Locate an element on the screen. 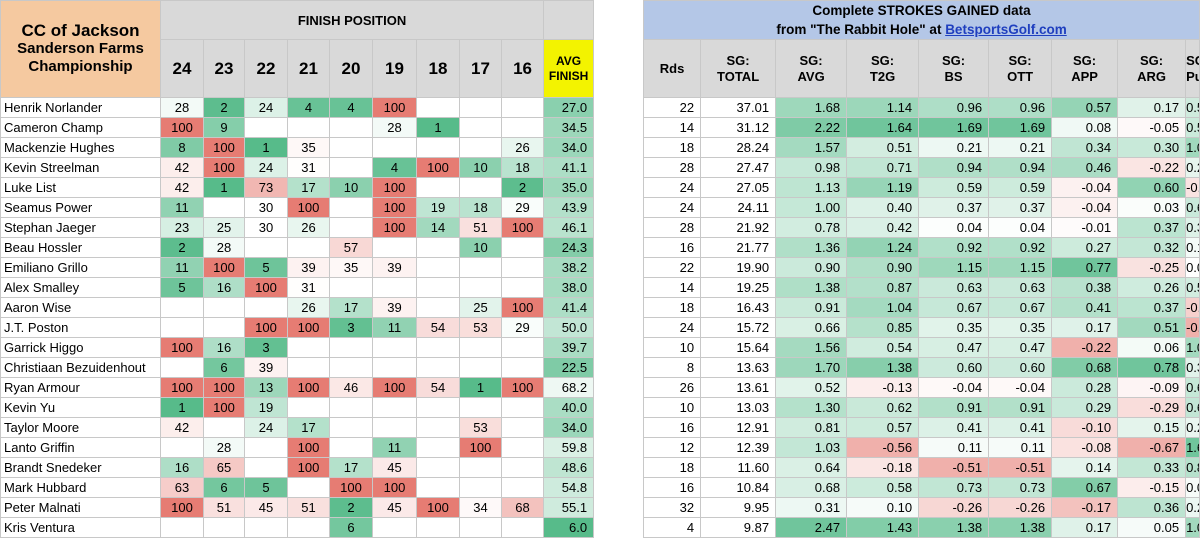 The width and height of the screenshot is (1200, 538). sg-cell: 0.35 is located at coordinates (1020, 327).